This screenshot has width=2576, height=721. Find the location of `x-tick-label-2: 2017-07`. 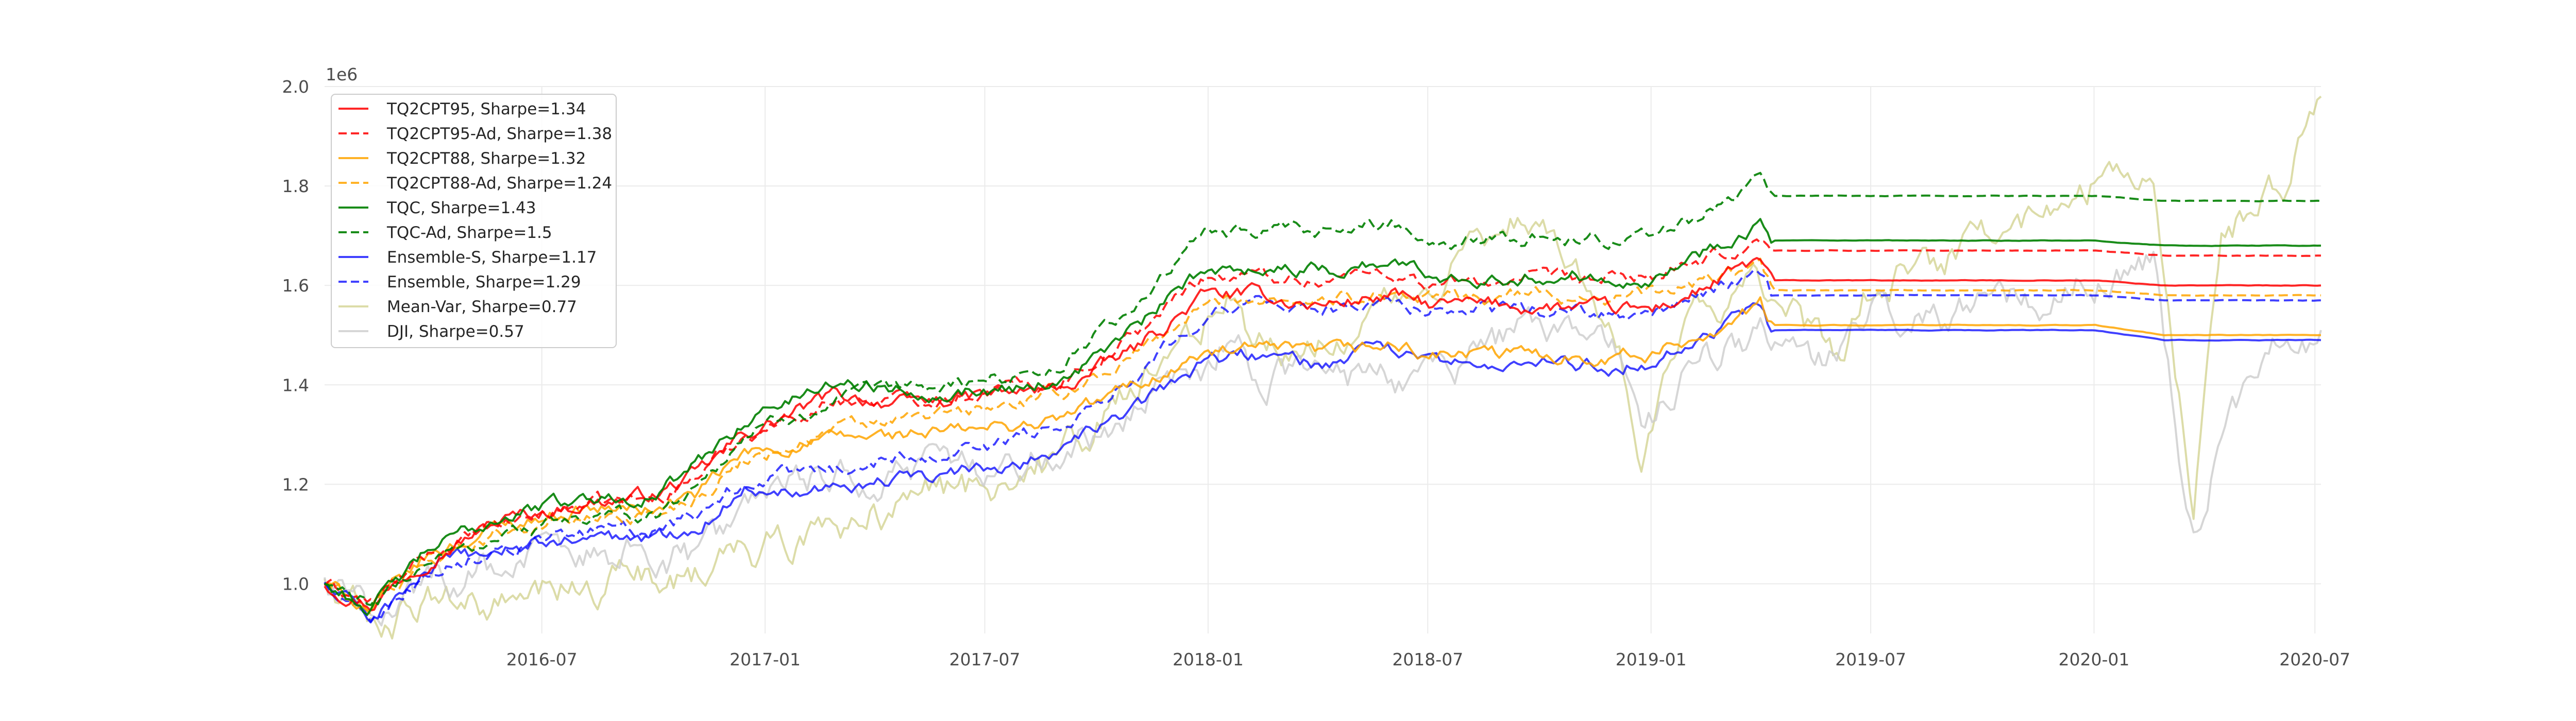

x-tick-label-2: 2017-07 is located at coordinates (985, 659).